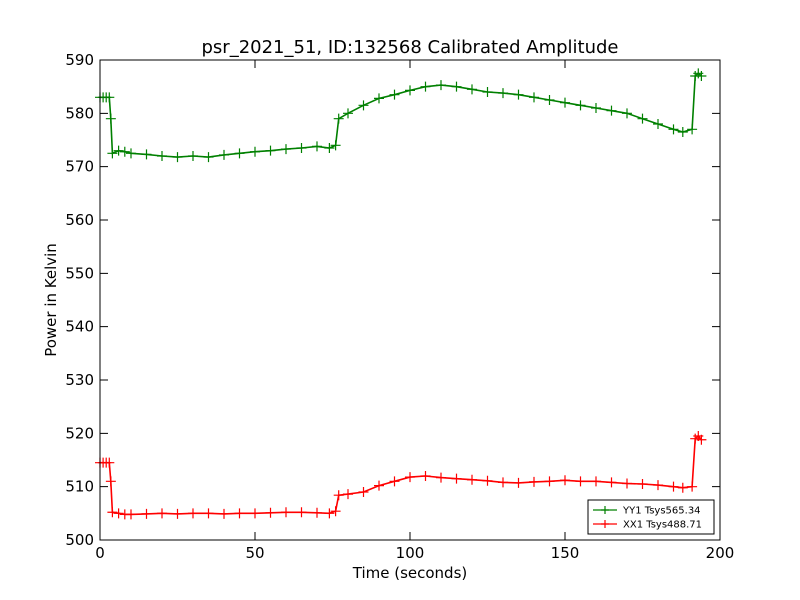  I want to click on x-tick-label: 150, so click(565, 553).